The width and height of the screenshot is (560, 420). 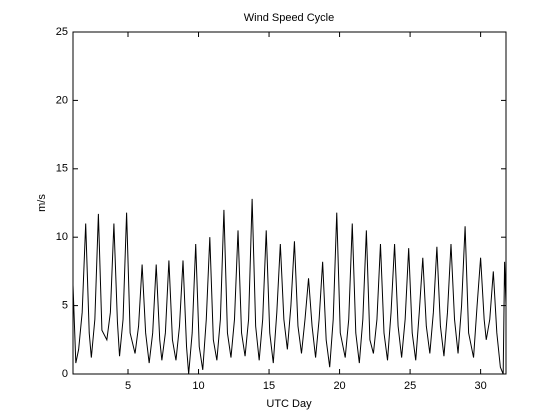 What do you see at coordinates (289, 404) in the screenshot?
I see `x-axis-label: UTC Day` at bounding box center [289, 404].